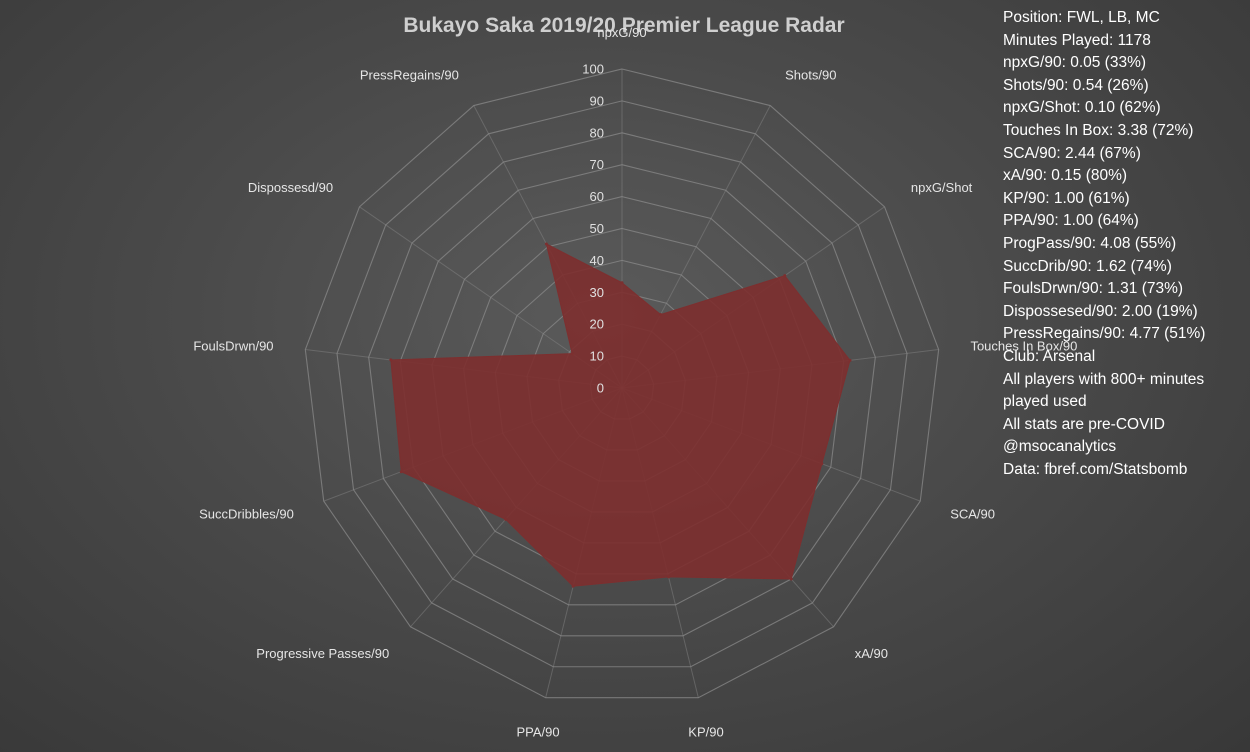 The image size is (1250, 752). Describe the element at coordinates (322, 653) in the screenshot. I see `axis-label: Progressive Passes/90` at that location.